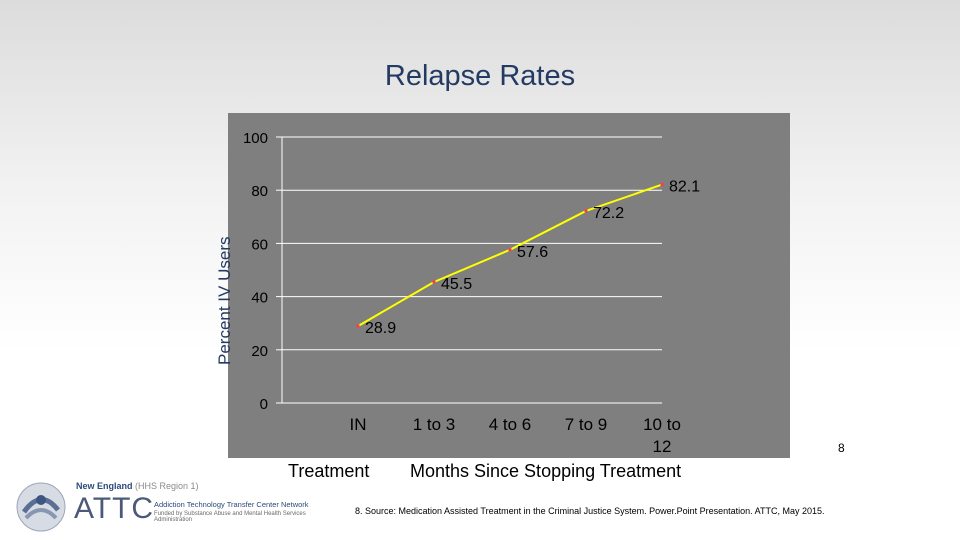 The width and height of the screenshot is (960, 540). I want to click on y-tick-label: 80, so click(259, 191).